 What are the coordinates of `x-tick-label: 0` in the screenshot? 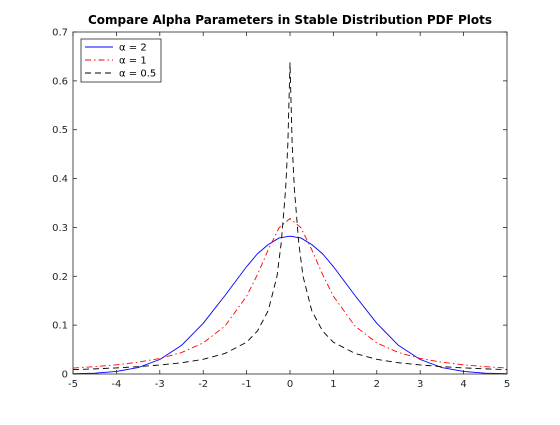 It's located at (290, 384).